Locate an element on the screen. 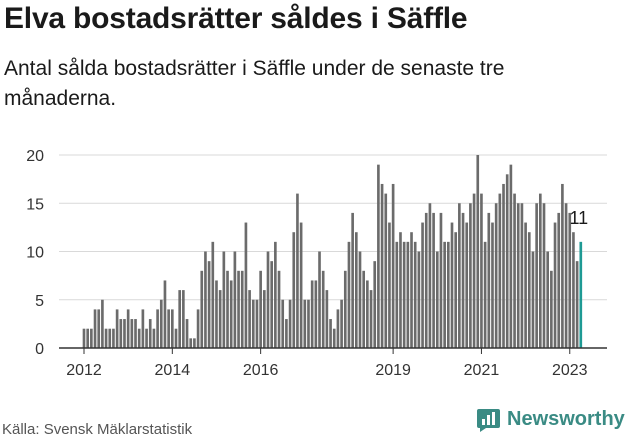 The width and height of the screenshot is (631, 439). x-tick-label: 2021 is located at coordinates (482, 370).